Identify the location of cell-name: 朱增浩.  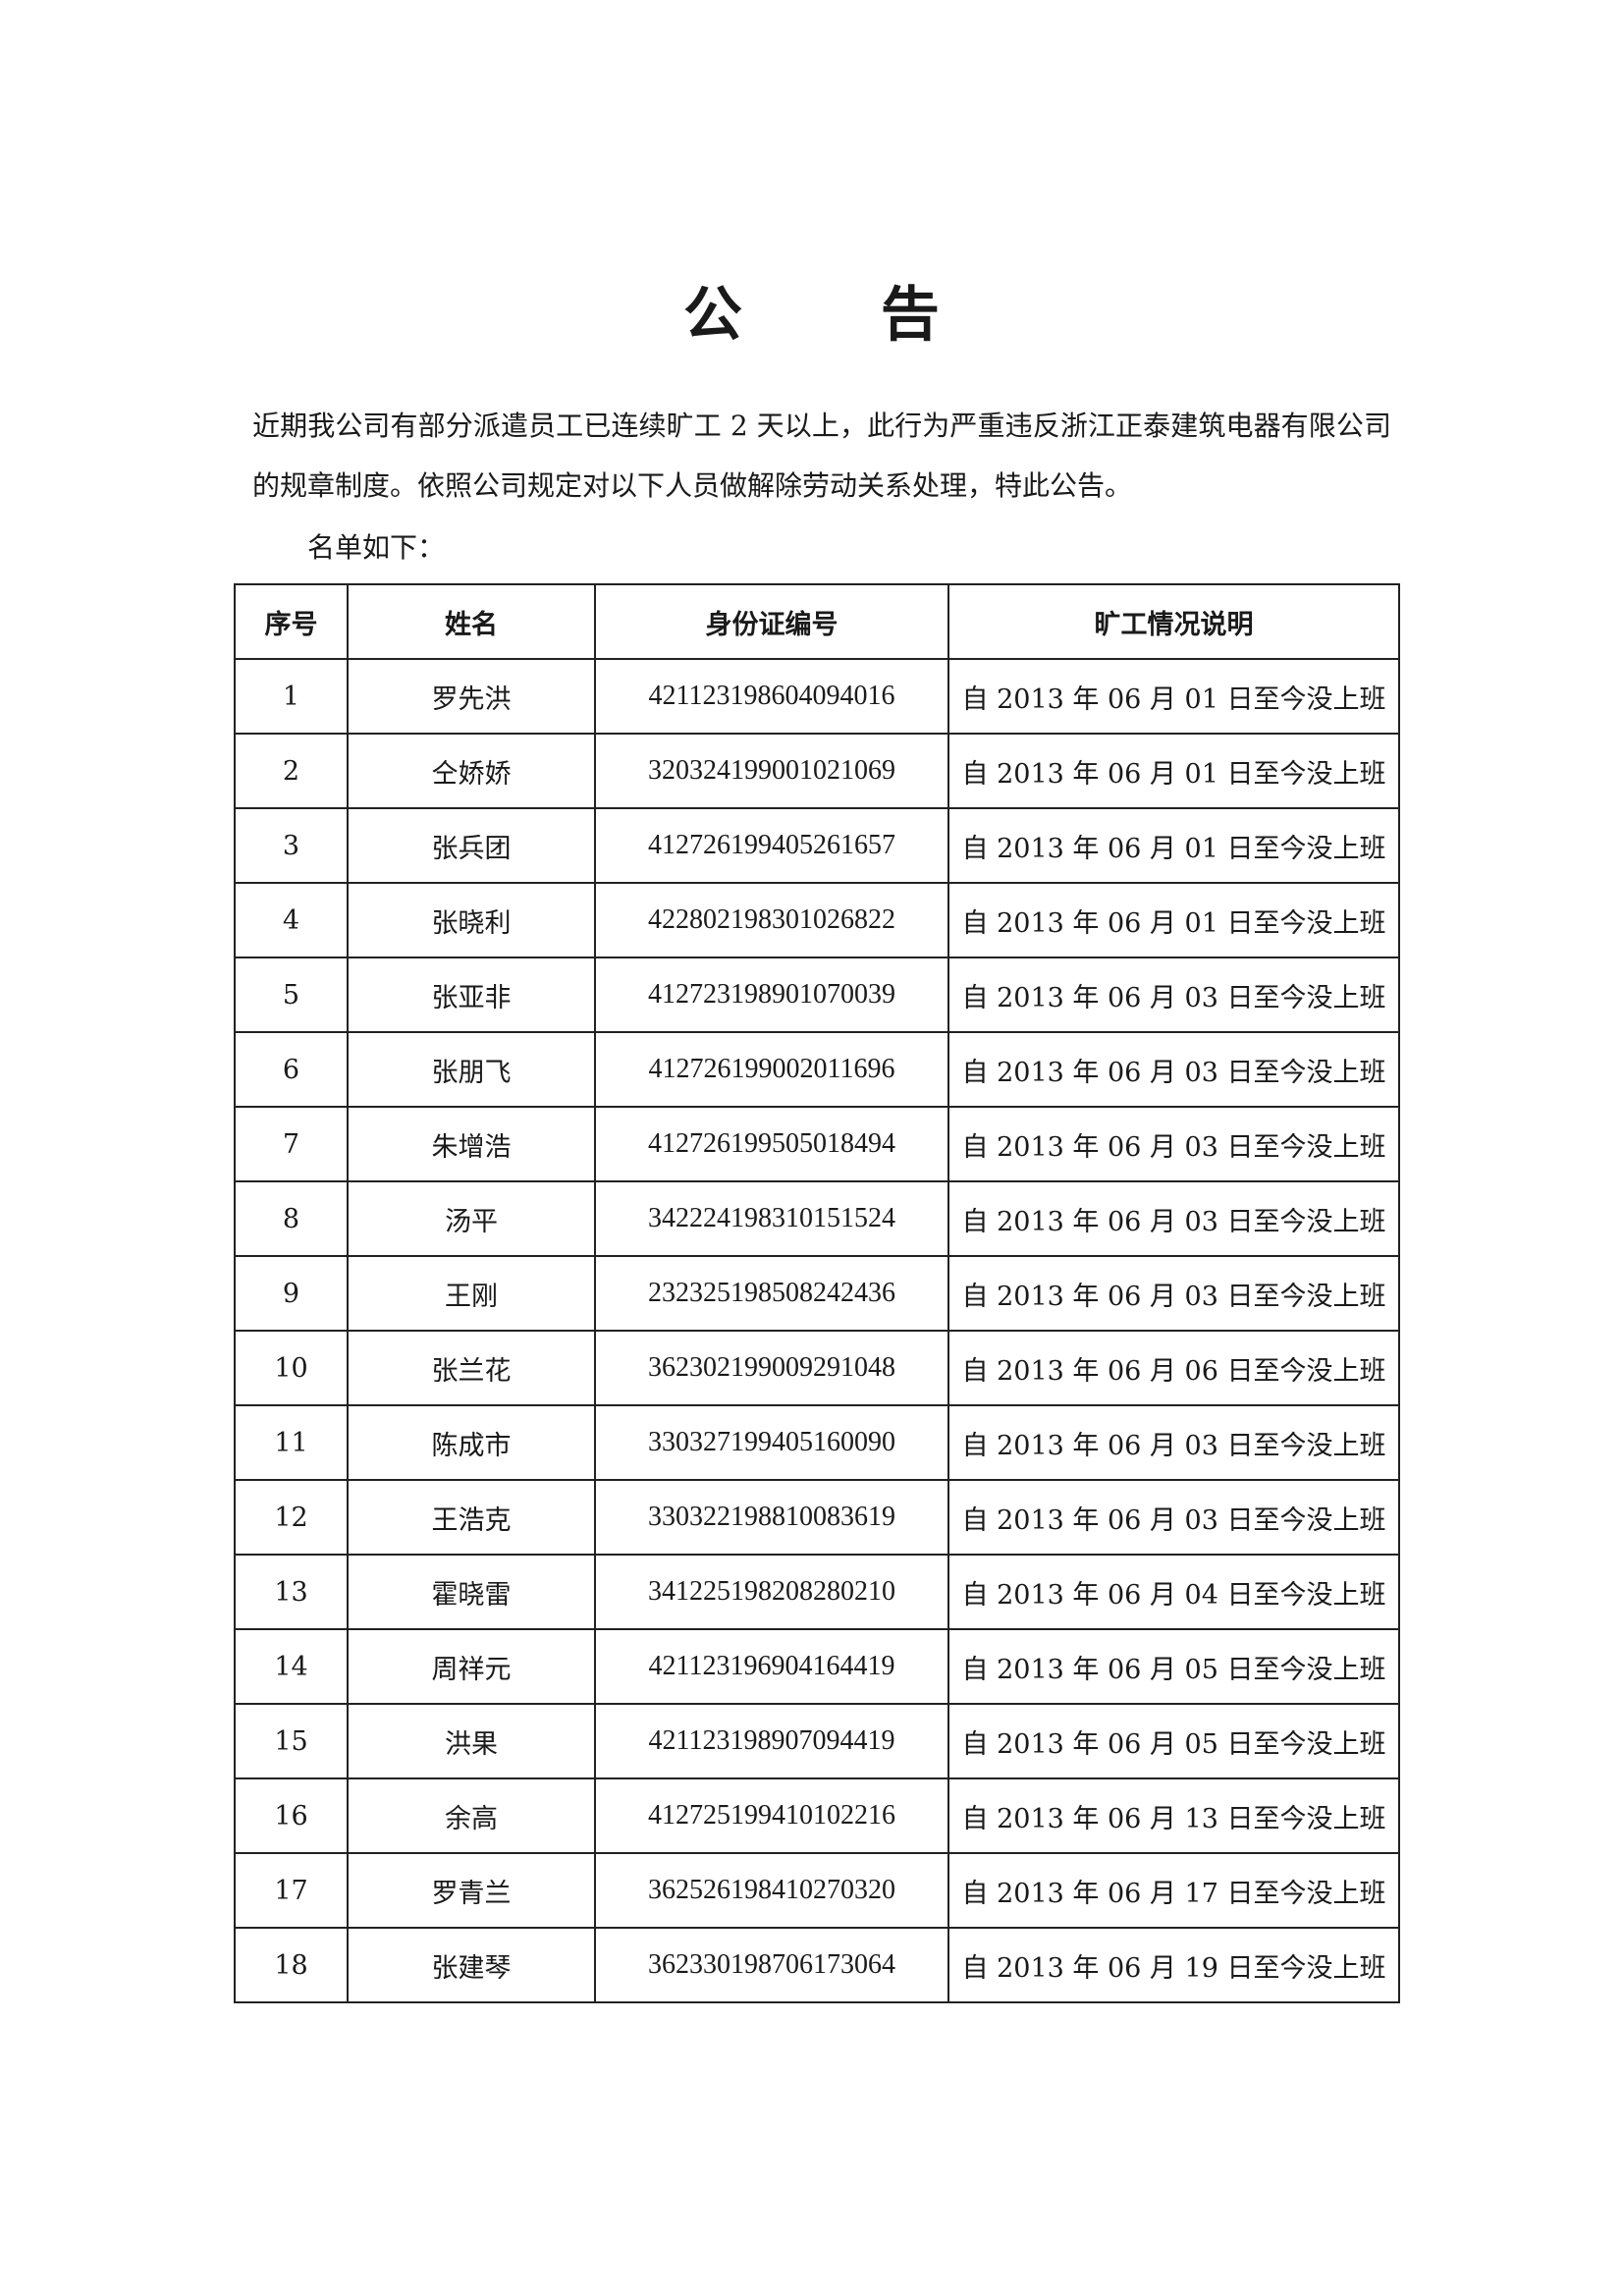
(471, 1144).